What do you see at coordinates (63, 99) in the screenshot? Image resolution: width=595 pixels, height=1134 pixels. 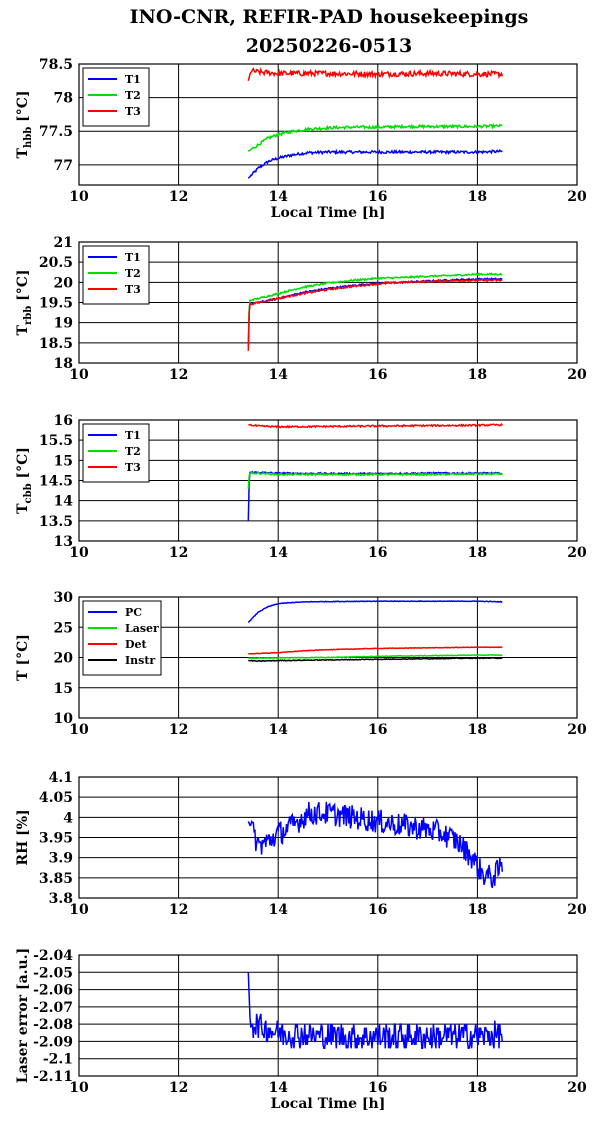 I see `y-tick-label: 78` at bounding box center [63, 99].